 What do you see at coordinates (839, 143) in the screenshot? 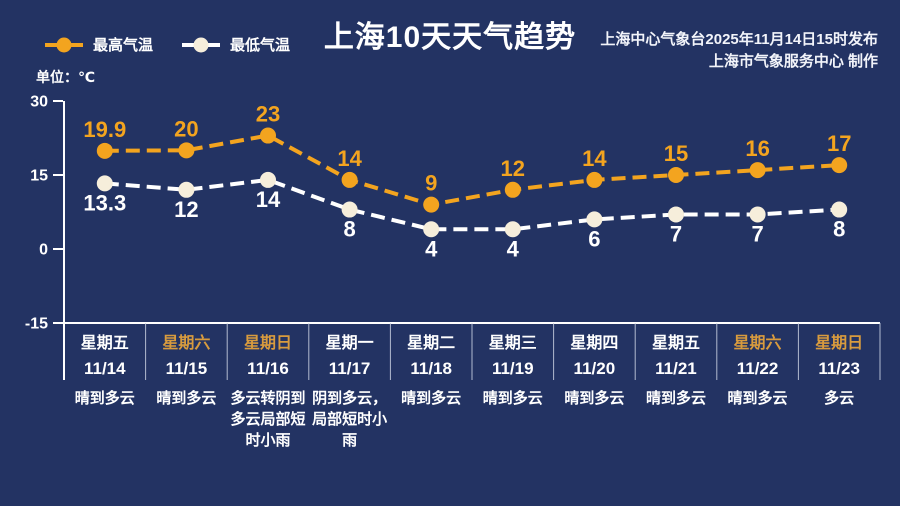
I see `value-label: 17` at bounding box center [839, 143].